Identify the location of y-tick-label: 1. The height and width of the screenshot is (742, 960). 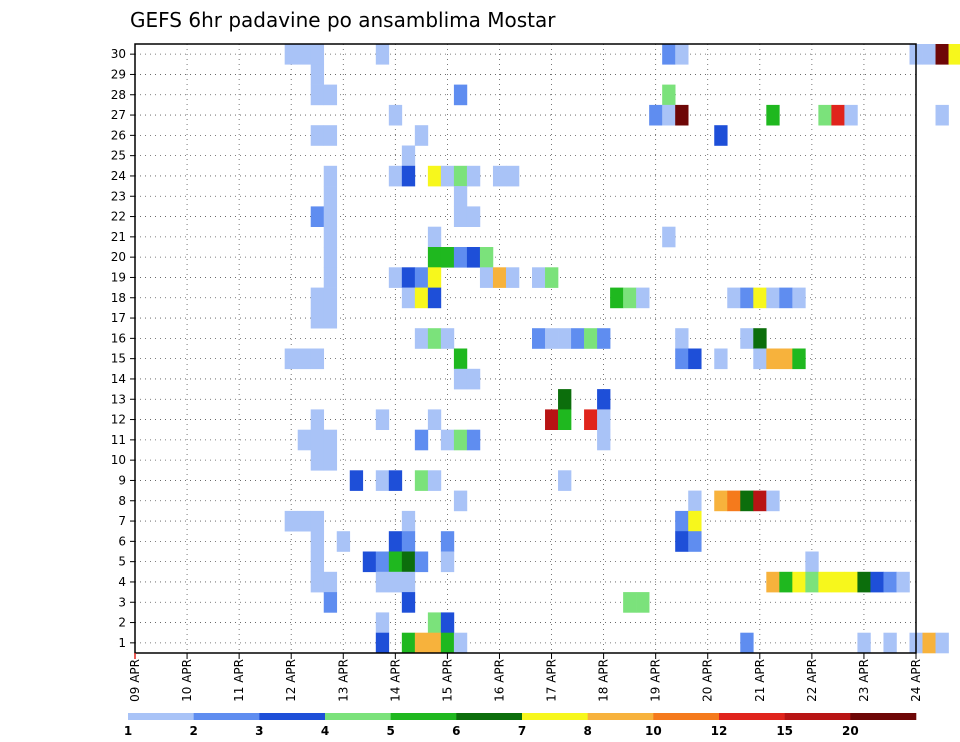
(122, 643).